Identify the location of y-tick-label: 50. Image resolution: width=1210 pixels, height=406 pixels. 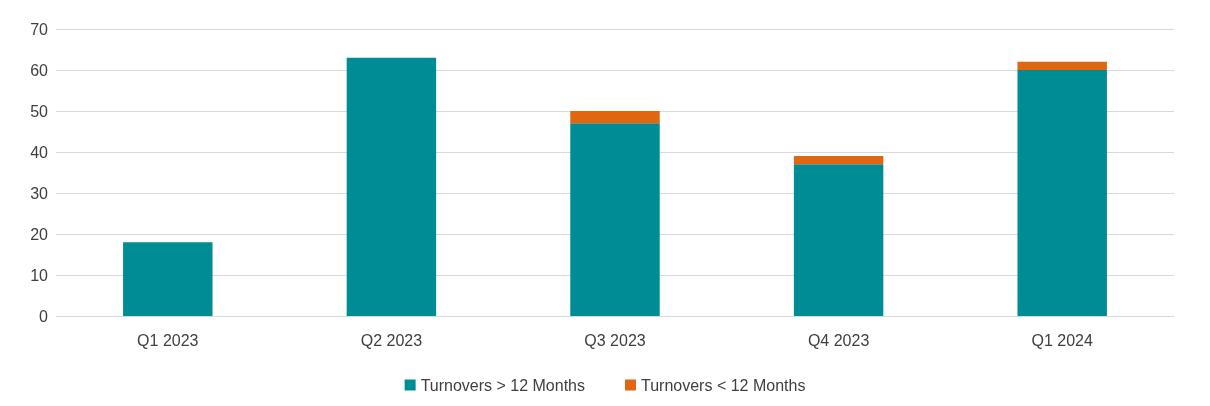
(39, 111).